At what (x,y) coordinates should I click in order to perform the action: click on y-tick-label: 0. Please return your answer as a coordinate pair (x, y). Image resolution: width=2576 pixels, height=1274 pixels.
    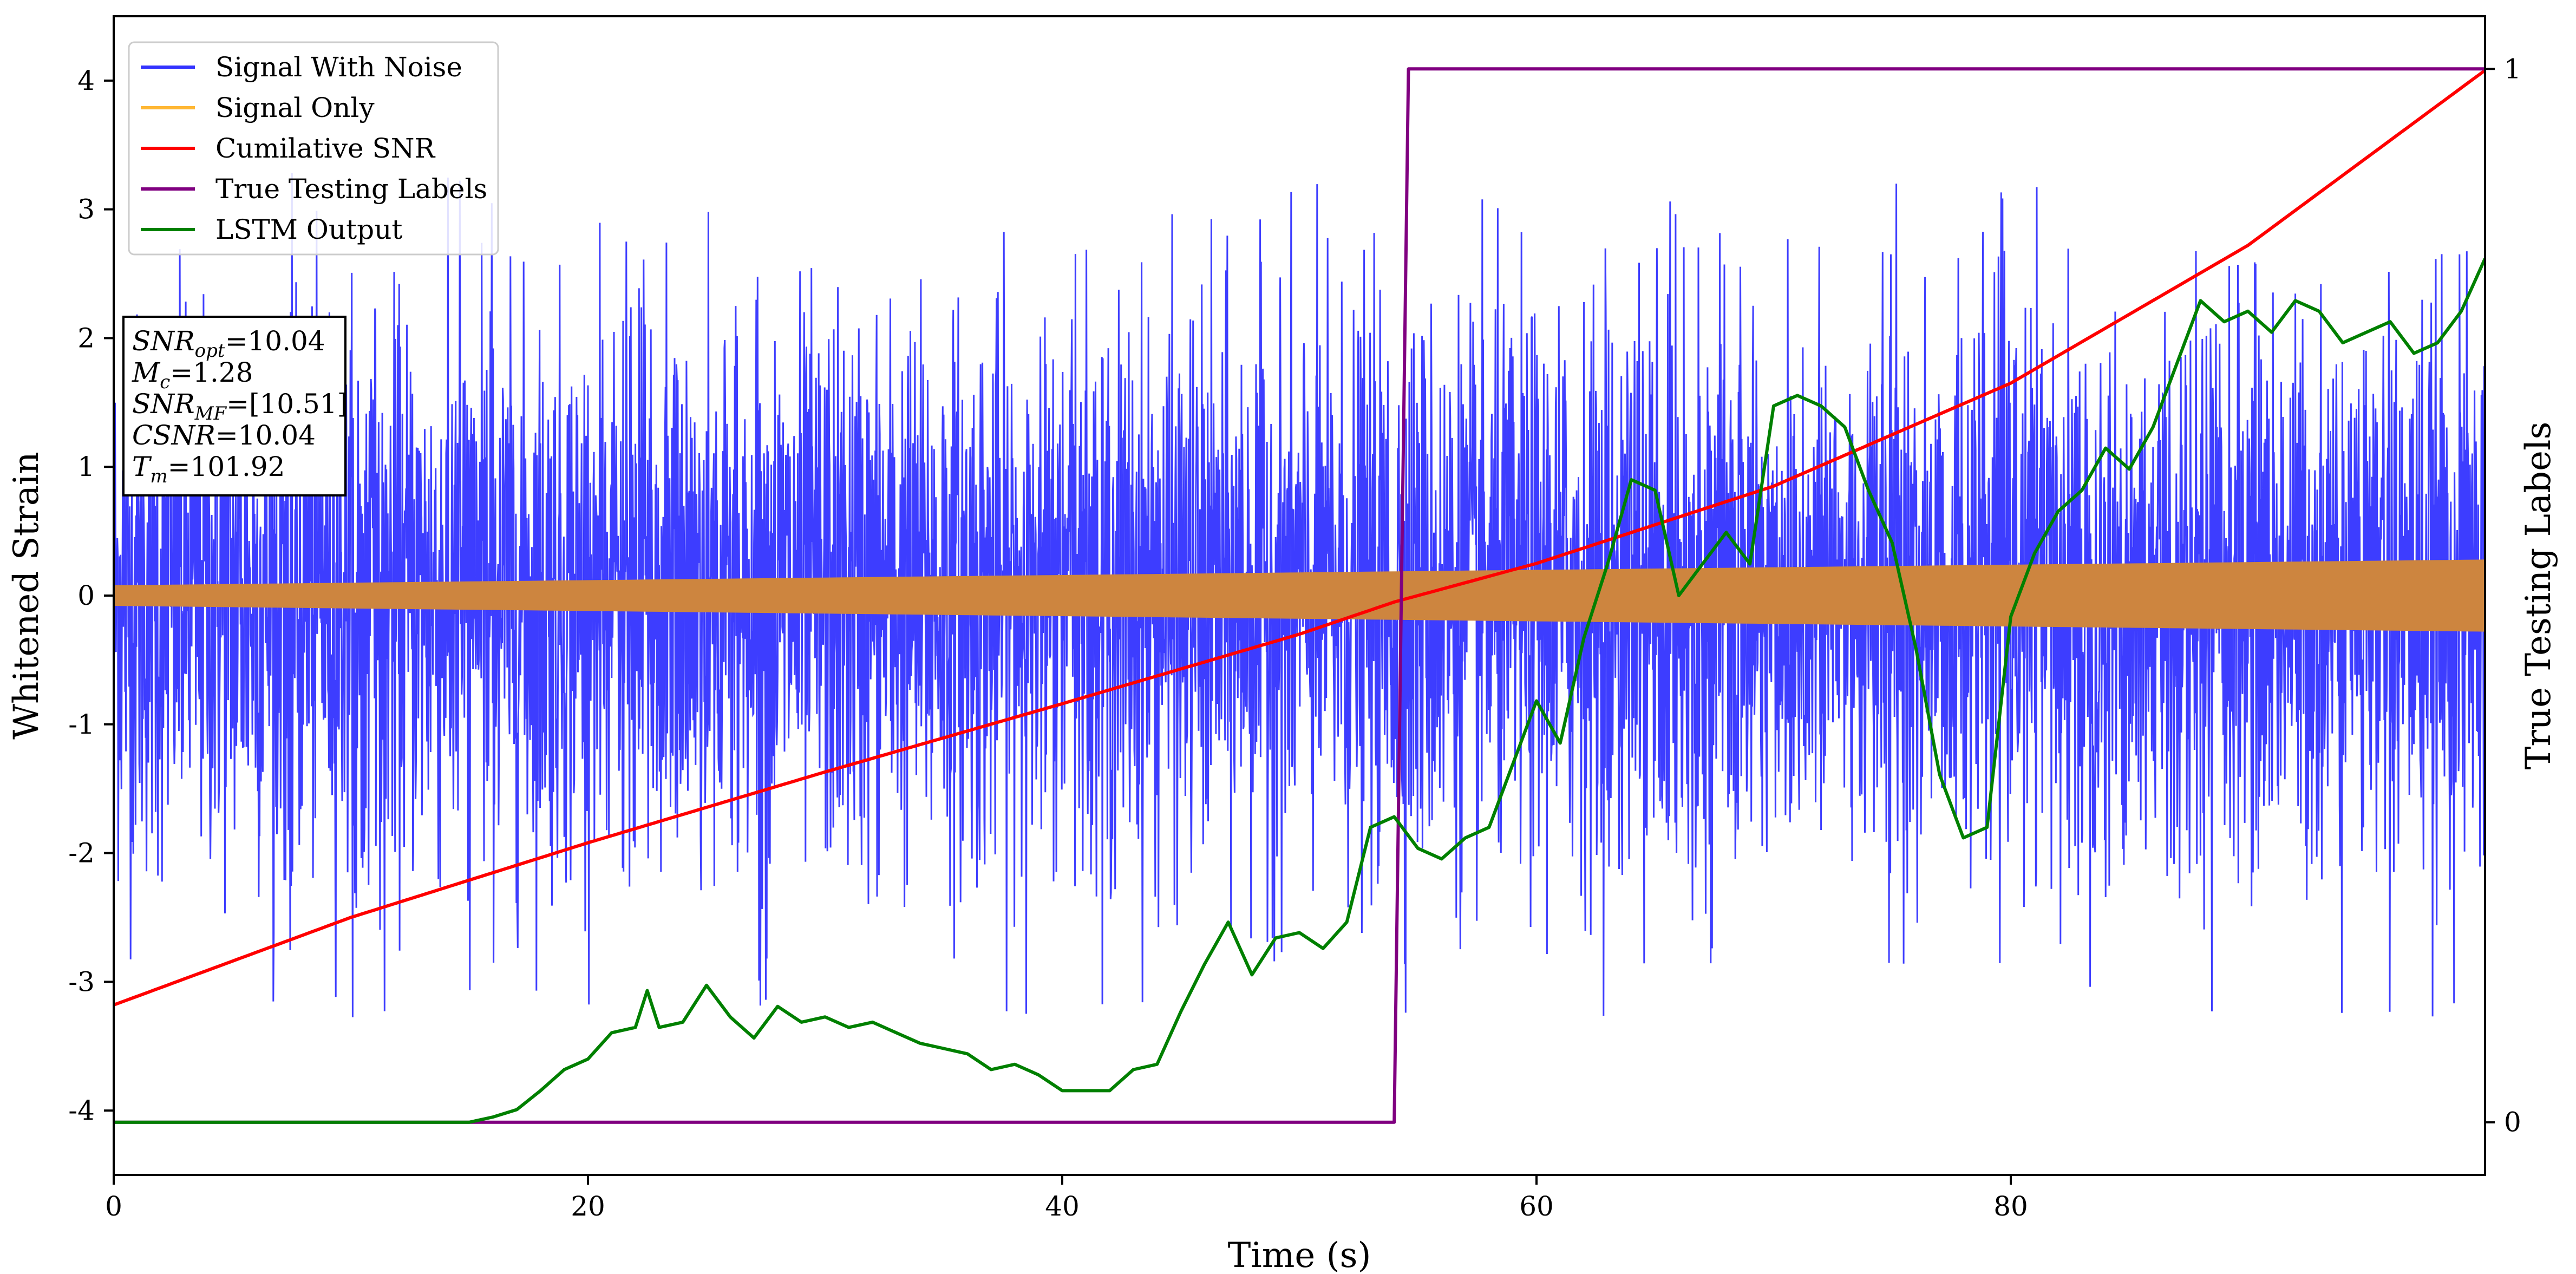
    Looking at the image, I should click on (86, 595).